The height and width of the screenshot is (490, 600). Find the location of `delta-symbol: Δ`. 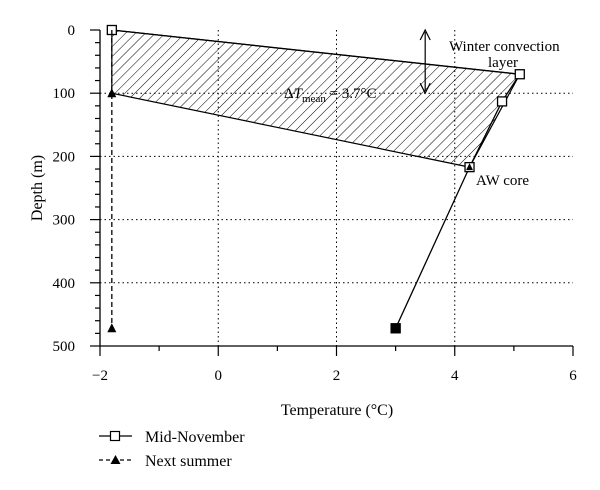

delta-symbol: Δ is located at coordinates (289, 94).